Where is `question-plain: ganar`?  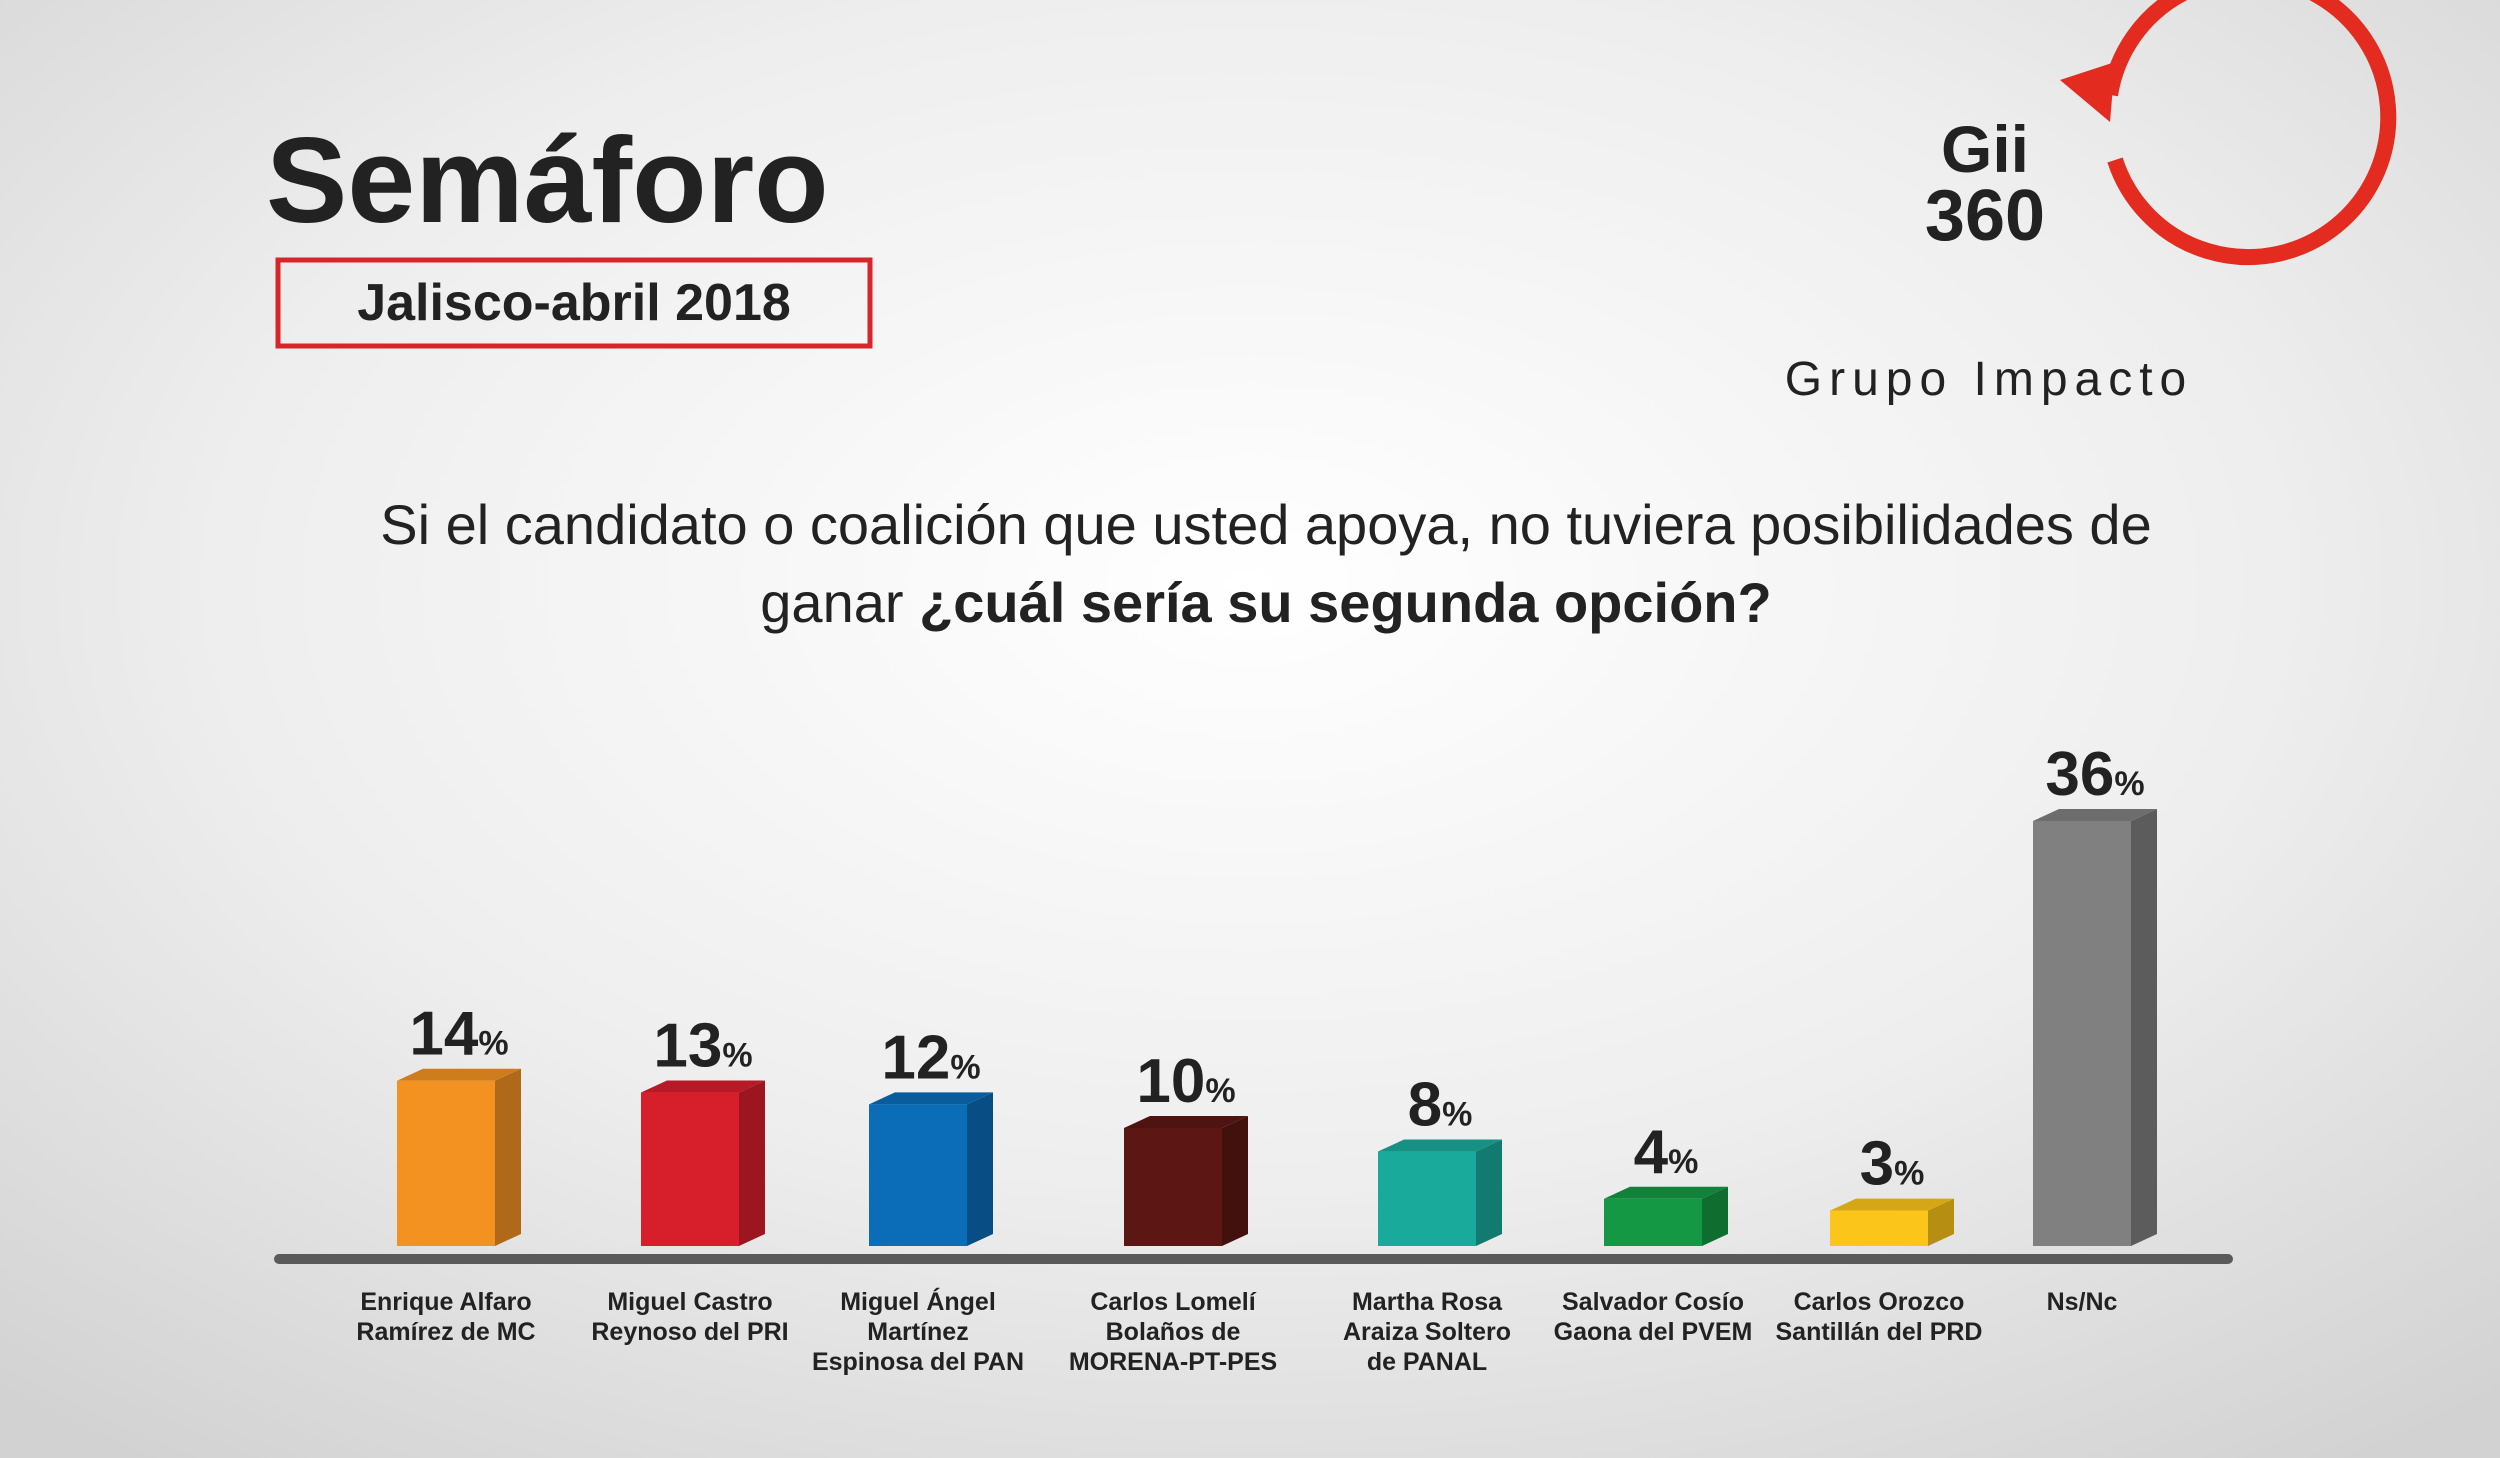 question-plain: ganar is located at coordinates (831, 602).